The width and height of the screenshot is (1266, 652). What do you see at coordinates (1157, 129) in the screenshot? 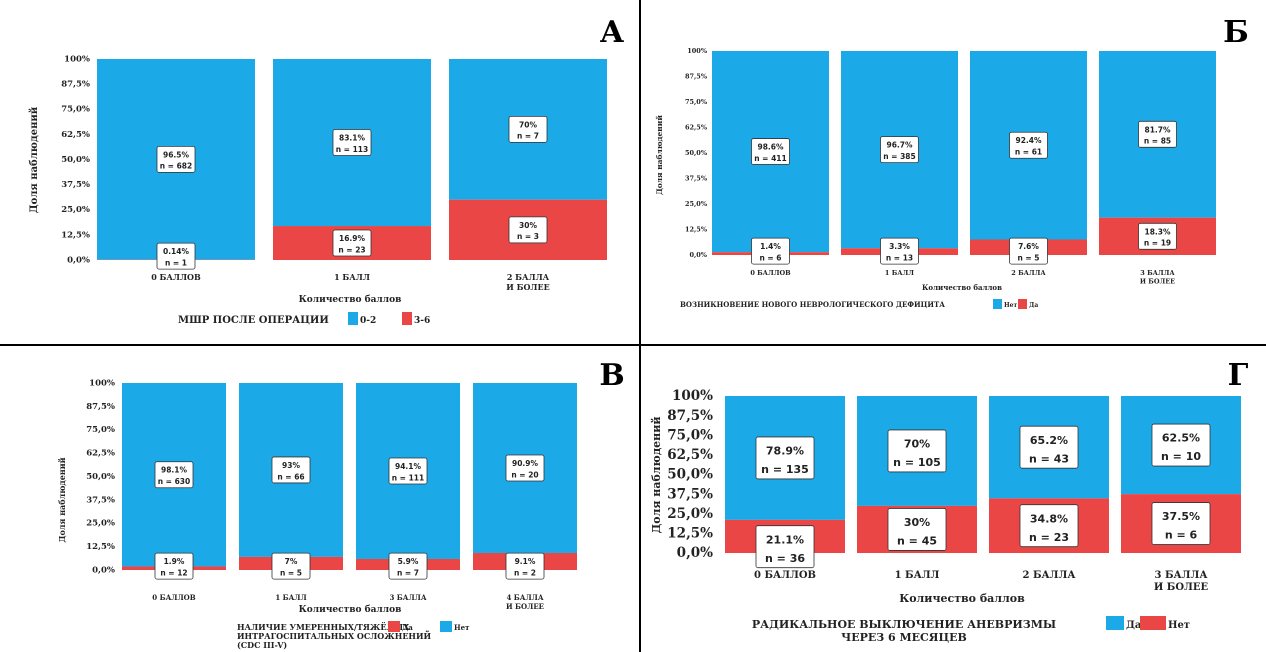
I see `data-label-percent: 81.7%` at bounding box center [1157, 129].